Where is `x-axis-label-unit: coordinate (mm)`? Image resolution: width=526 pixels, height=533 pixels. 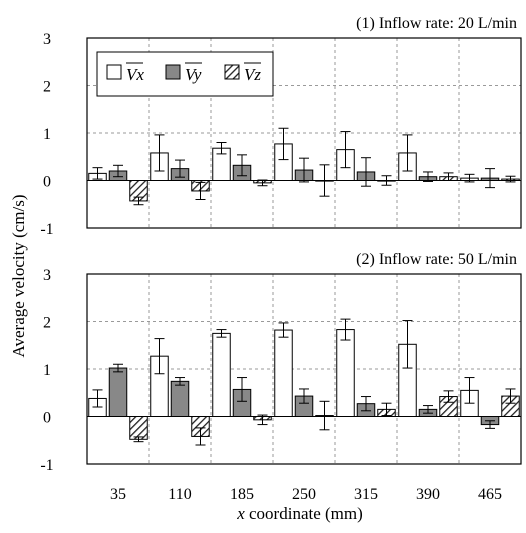 x-axis-label-unit: coordinate (mm) is located at coordinates (304, 513).